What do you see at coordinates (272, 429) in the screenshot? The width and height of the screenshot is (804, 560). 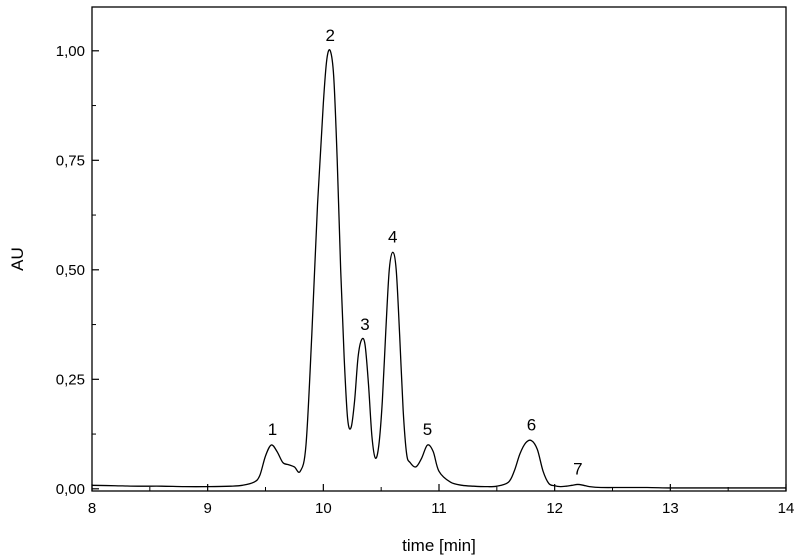 I see `peak-label: 1` at bounding box center [272, 429].